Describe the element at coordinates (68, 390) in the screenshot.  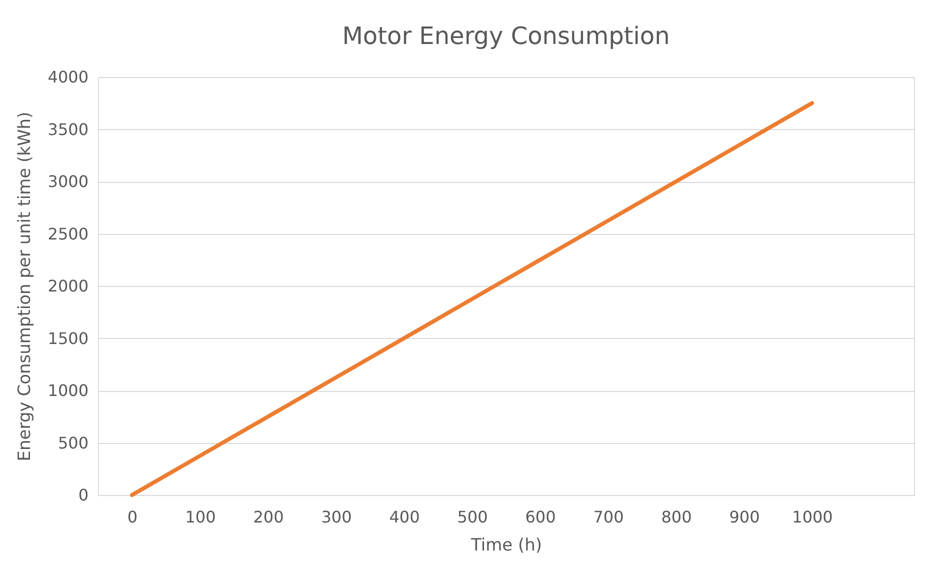
I see `y-tick-label: 1000` at that location.